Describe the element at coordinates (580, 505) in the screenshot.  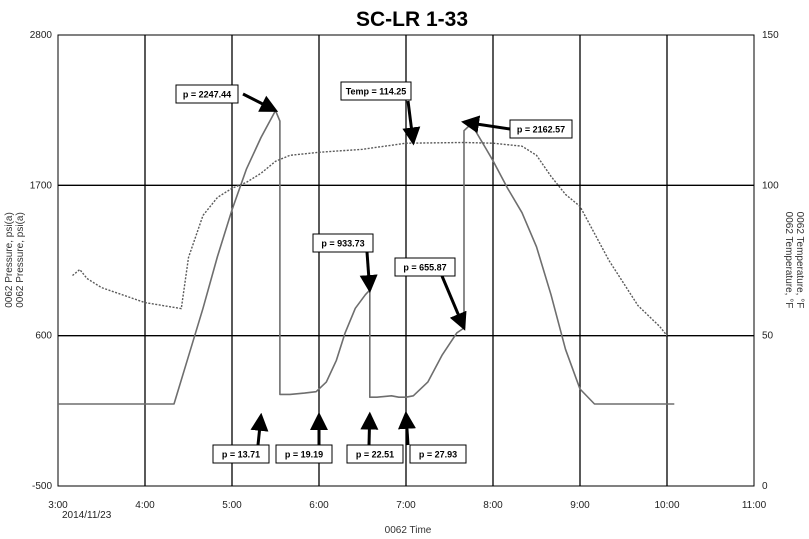
I see `x-tick-label: 9:00` at that location.